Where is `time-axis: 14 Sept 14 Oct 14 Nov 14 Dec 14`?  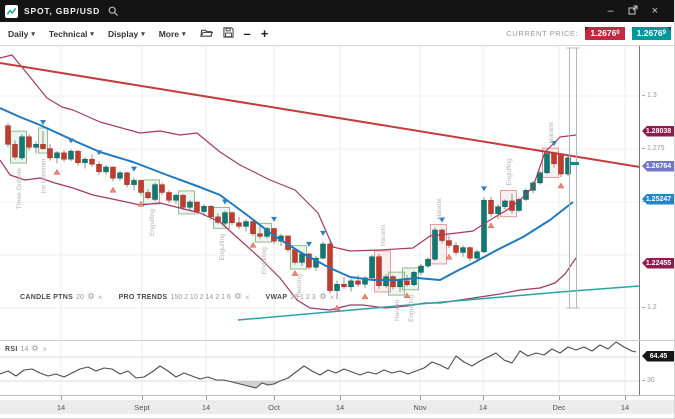
time-axis: 14 Sept 14 Oct 14 Nov 14 Dec 14 is located at coordinates (337, 406).